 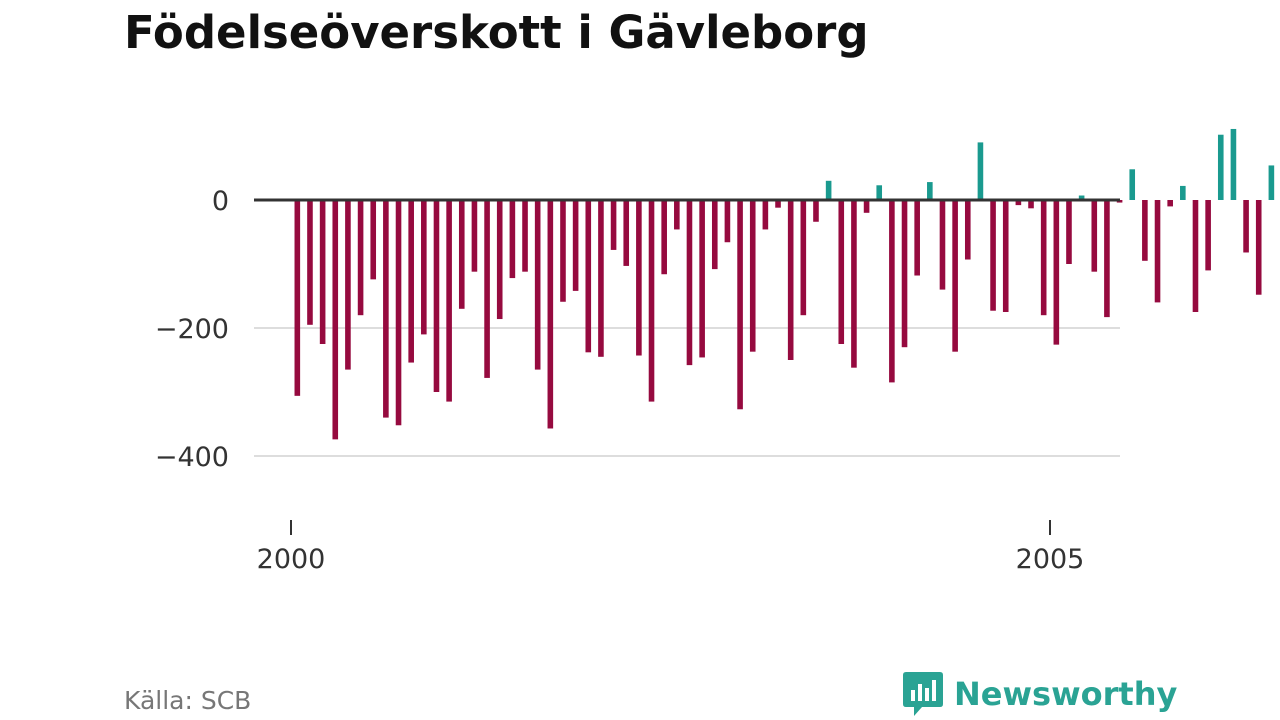 What do you see at coordinates (220, 201) in the screenshot?
I see `y-tick-label: 0` at bounding box center [220, 201].